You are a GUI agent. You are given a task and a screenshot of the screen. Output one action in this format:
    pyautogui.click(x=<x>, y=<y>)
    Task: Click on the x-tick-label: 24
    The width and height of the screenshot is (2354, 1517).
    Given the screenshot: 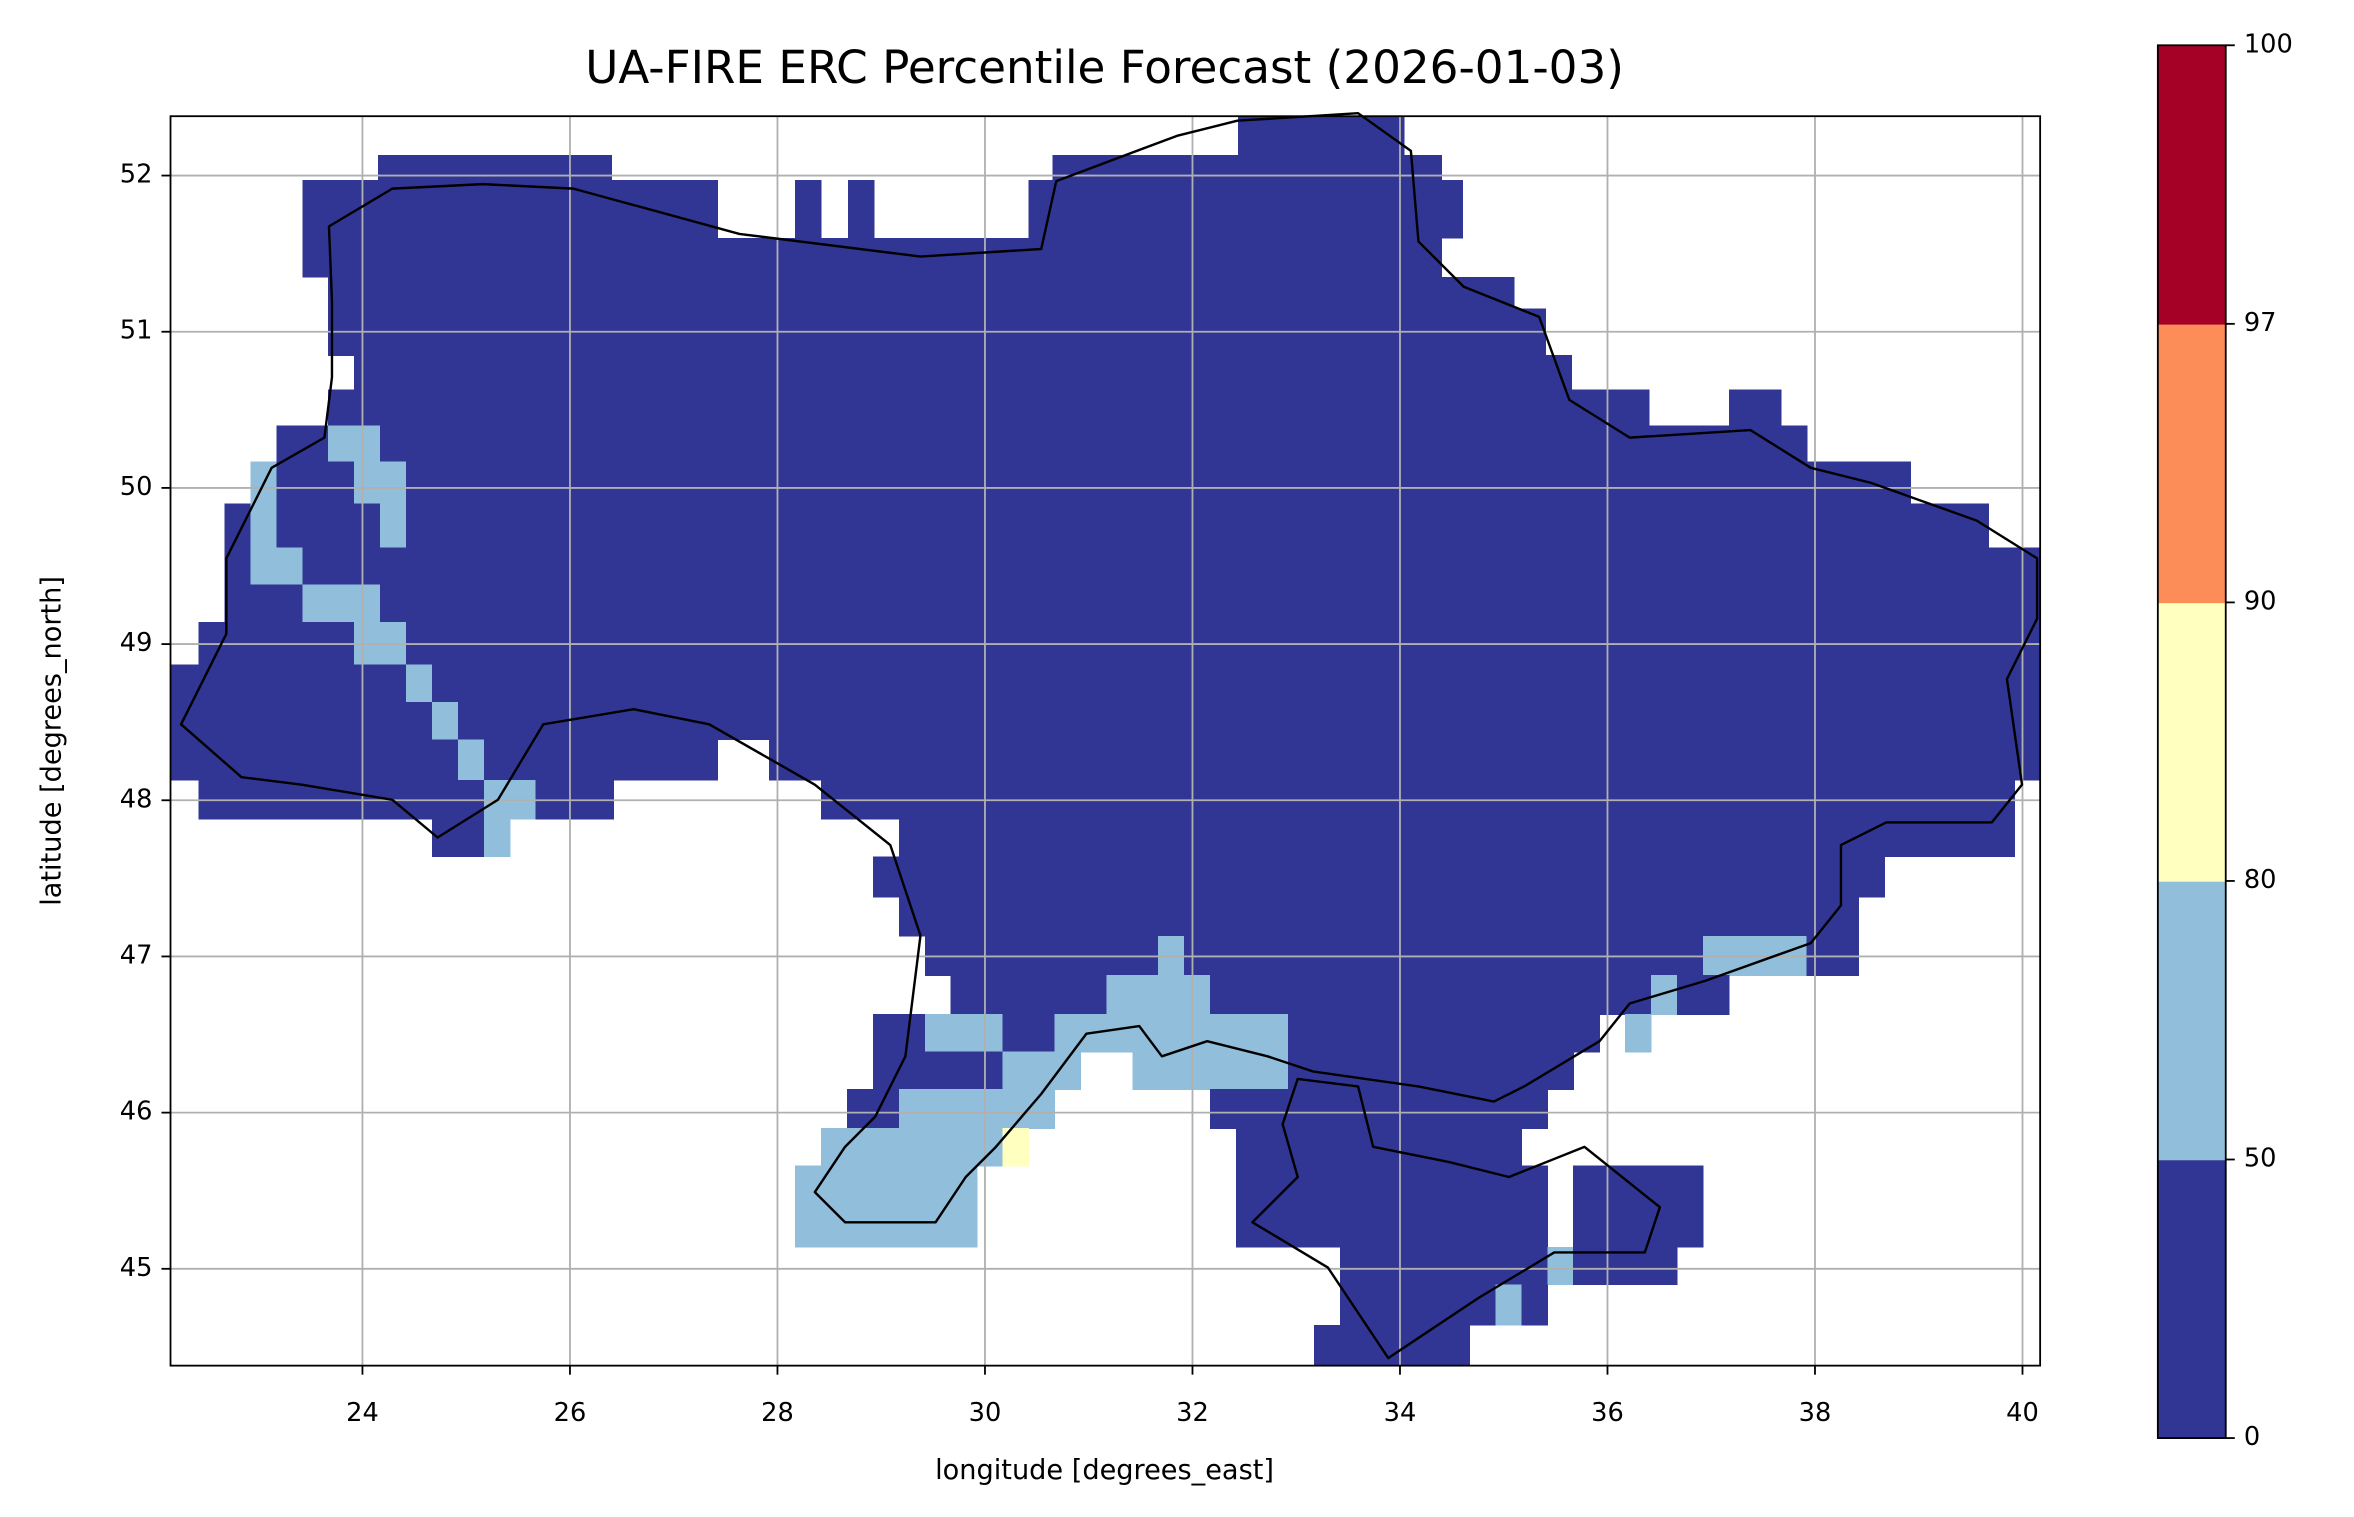 What is the action you would take?
    pyautogui.click(x=362, y=1413)
    